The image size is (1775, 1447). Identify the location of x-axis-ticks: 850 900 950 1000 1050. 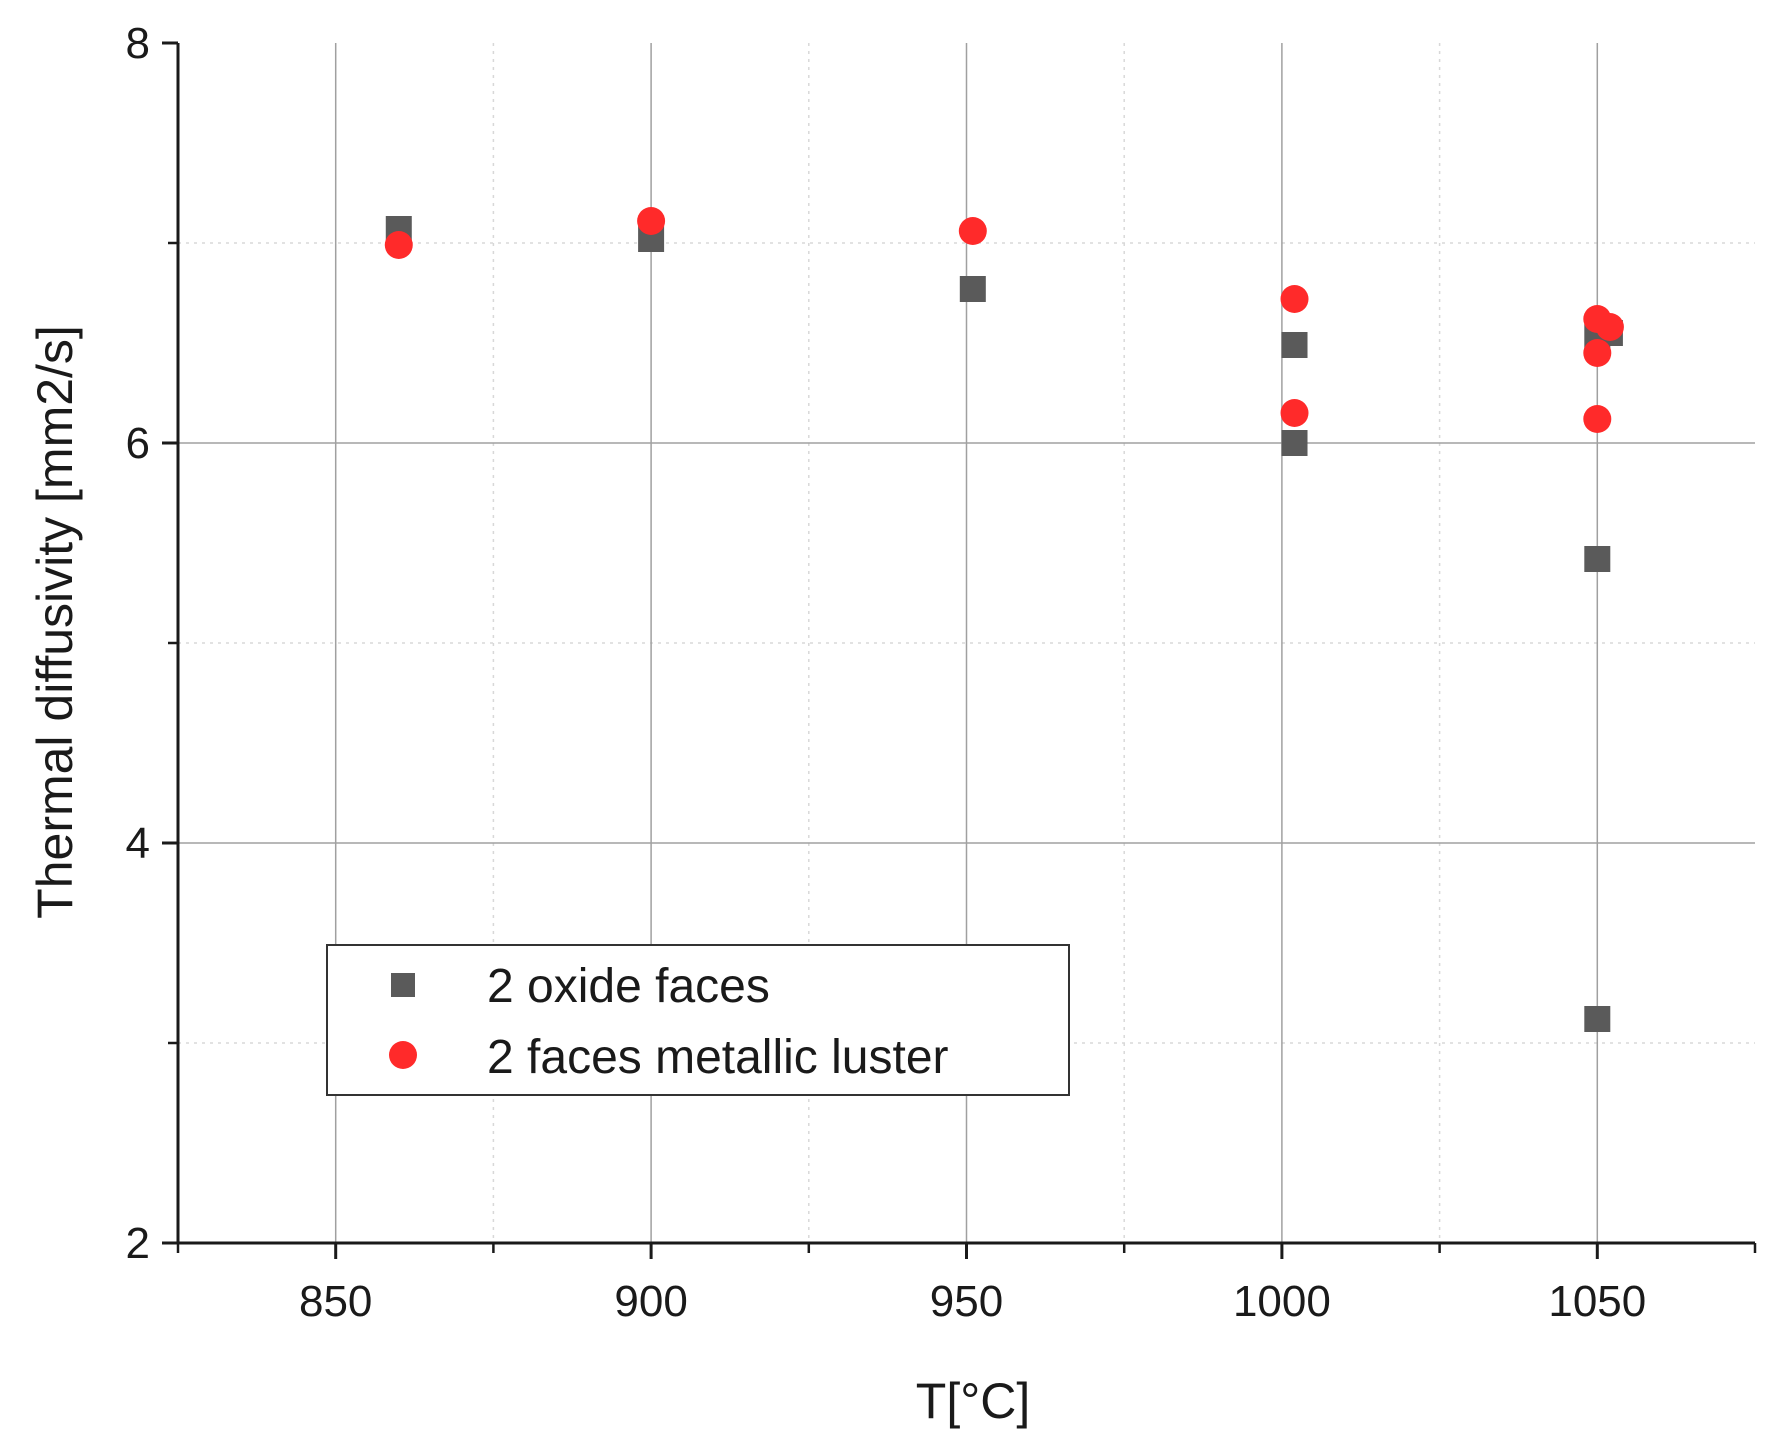
(966, 1284).